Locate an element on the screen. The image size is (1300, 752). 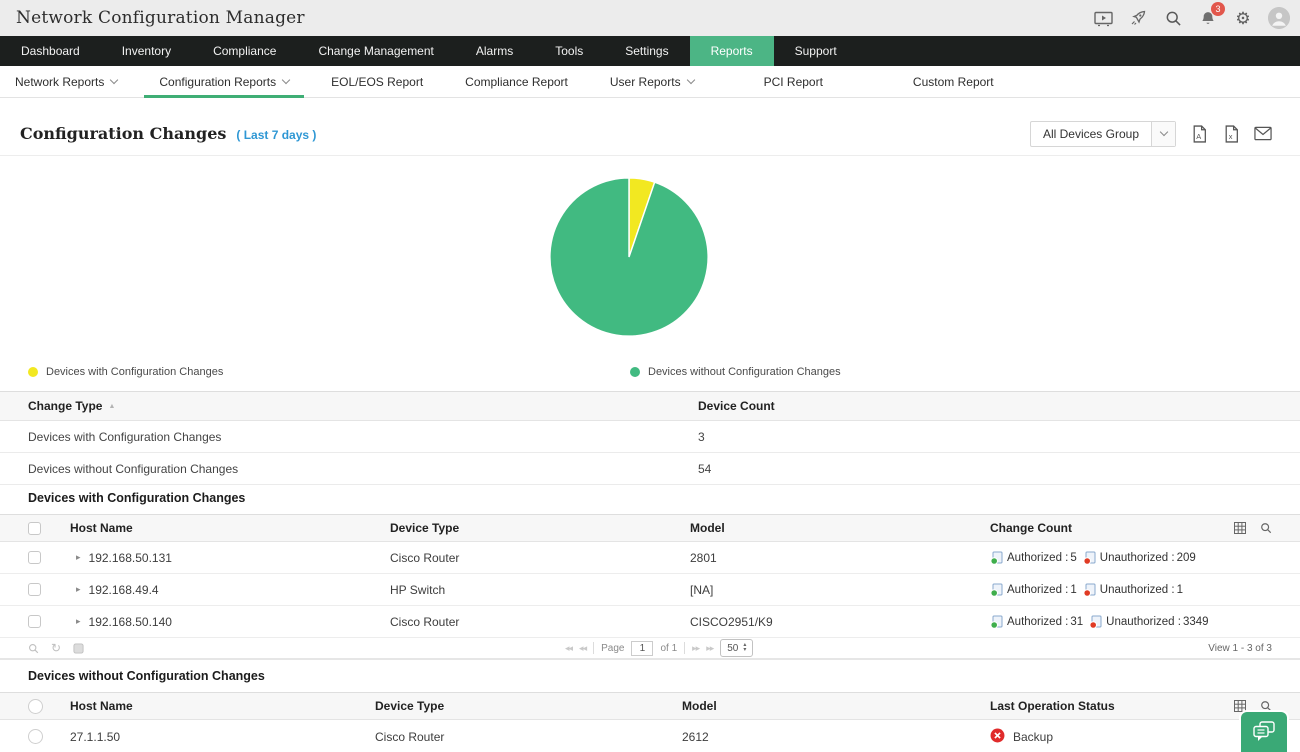
search-icon is located at coordinates (1173, 18).